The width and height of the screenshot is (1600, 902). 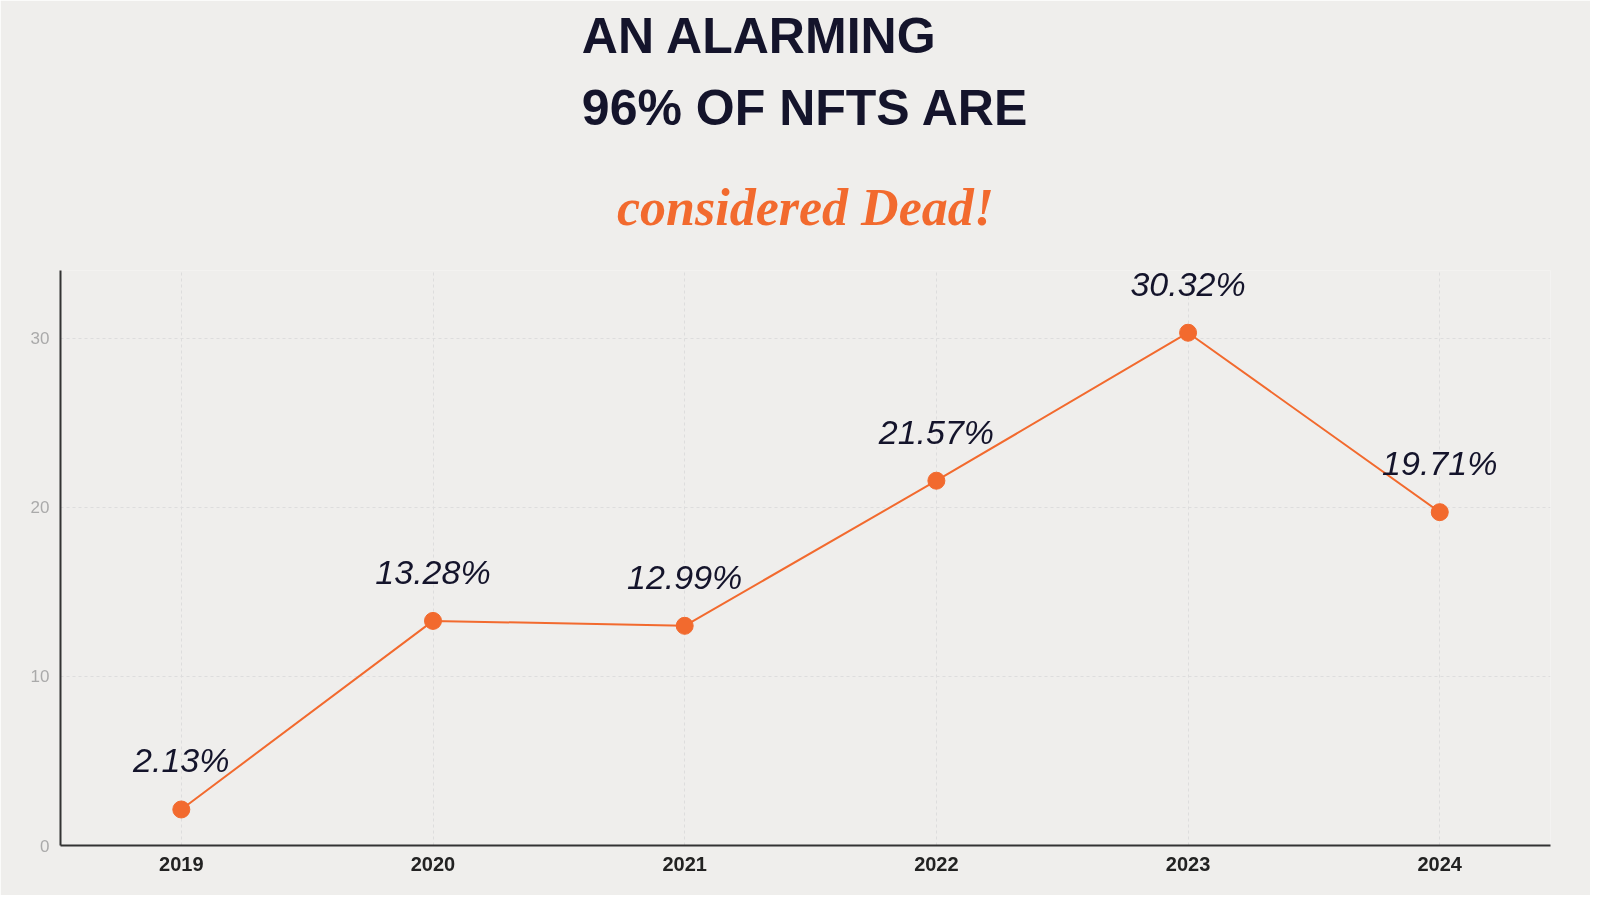 What do you see at coordinates (1440, 863) in the screenshot?
I see `x-tick-label: 2024` at bounding box center [1440, 863].